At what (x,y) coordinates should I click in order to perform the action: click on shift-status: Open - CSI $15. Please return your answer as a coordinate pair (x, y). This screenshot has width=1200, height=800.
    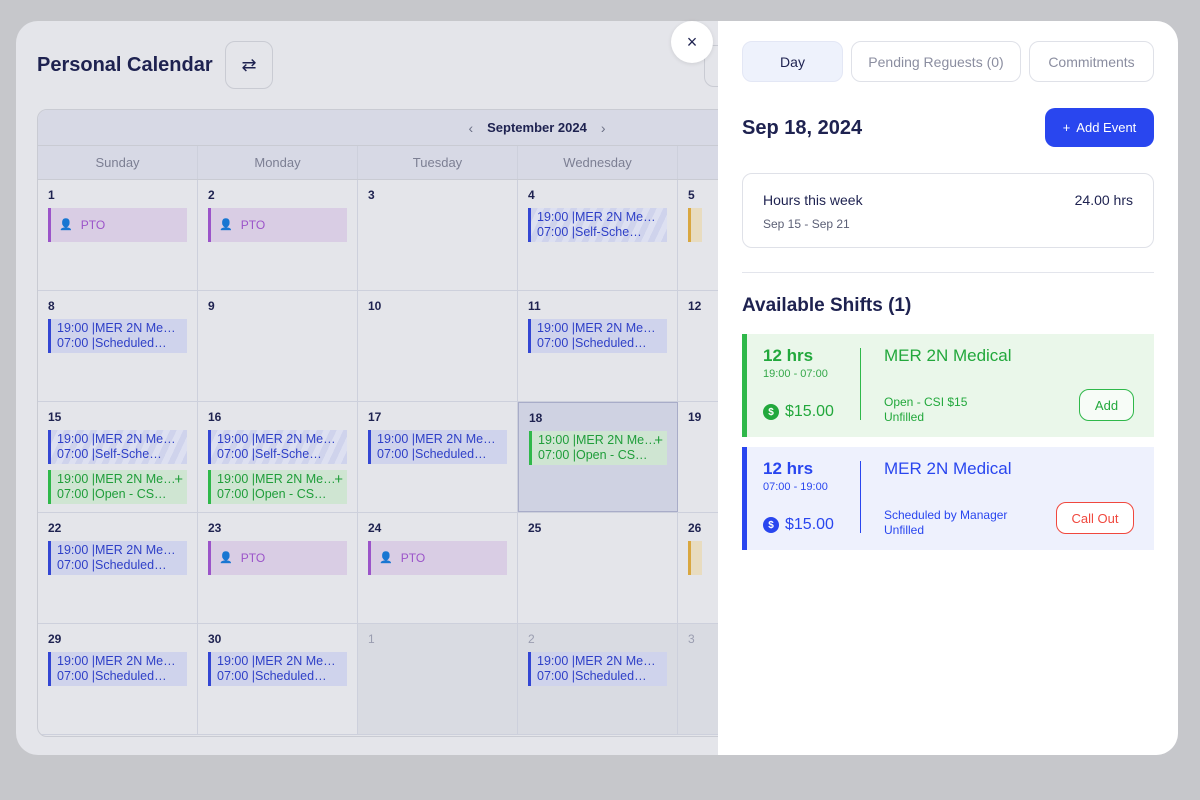
    Looking at the image, I should click on (926, 402).